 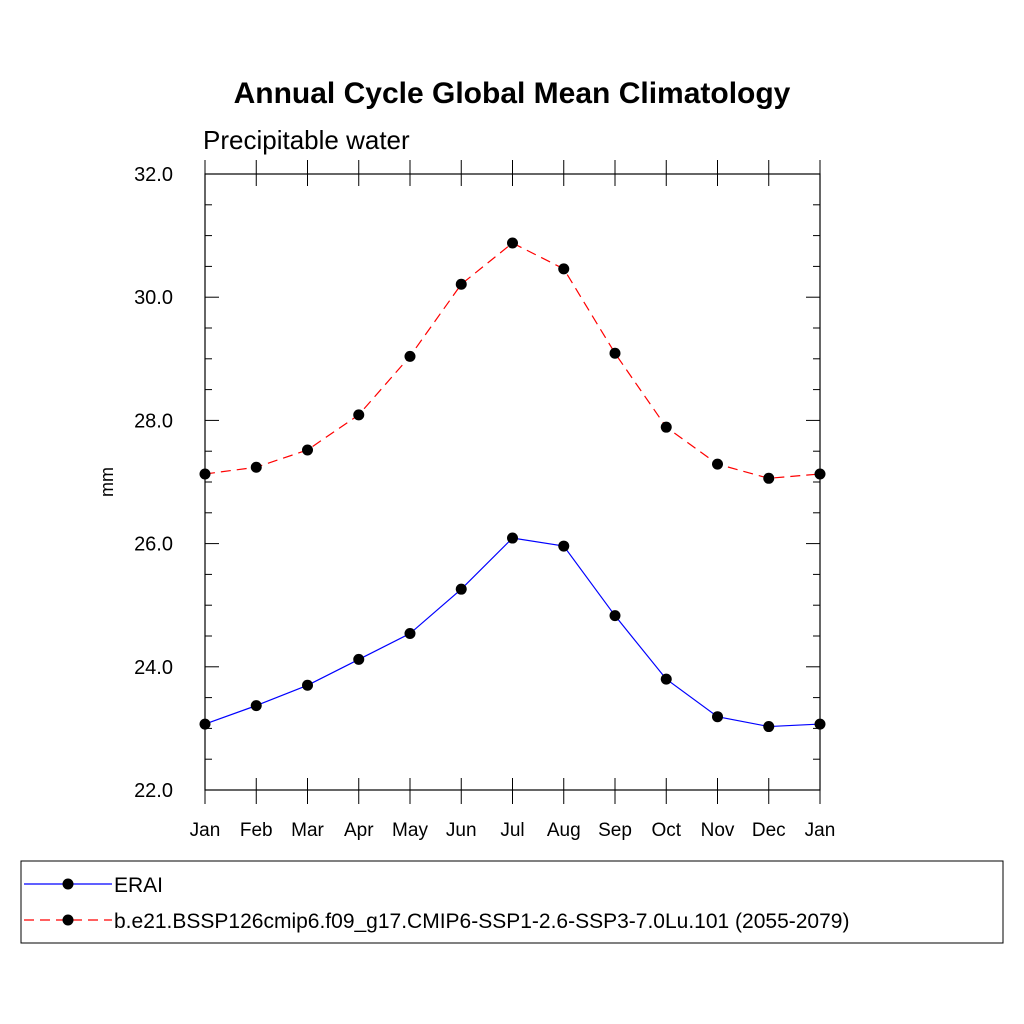 I want to click on x-tick-label: Mar, so click(x=307, y=830).